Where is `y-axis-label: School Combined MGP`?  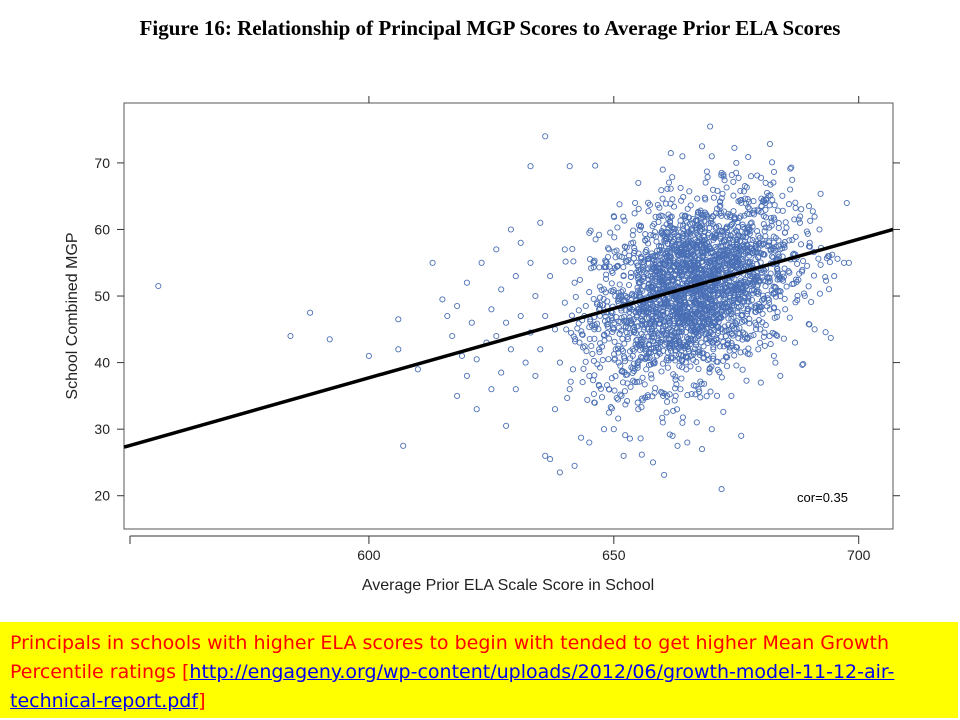 y-axis-label: School Combined MGP is located at coordinates (72, 315).